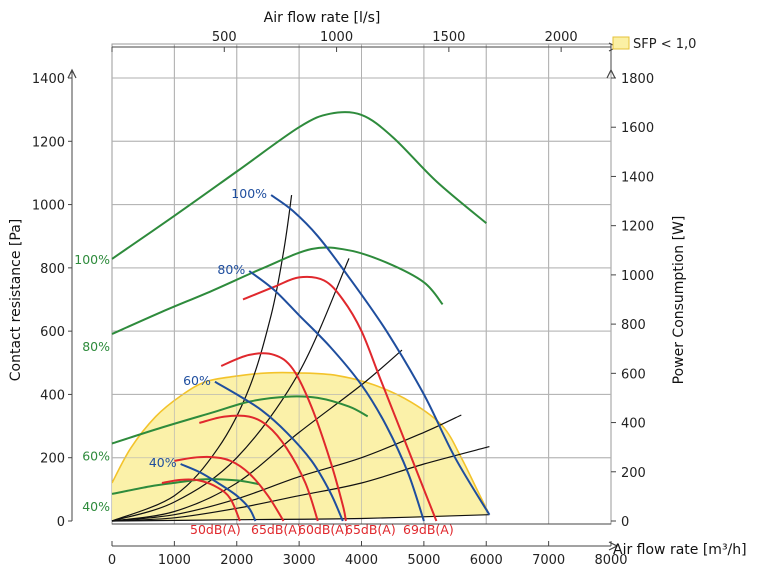 This screenshot has height=572, width=759. What do you see at coordinates (428, 529) in the screenshot?
I see `sound-level-label: 69dB(A)` at bounding box center [428, 529].